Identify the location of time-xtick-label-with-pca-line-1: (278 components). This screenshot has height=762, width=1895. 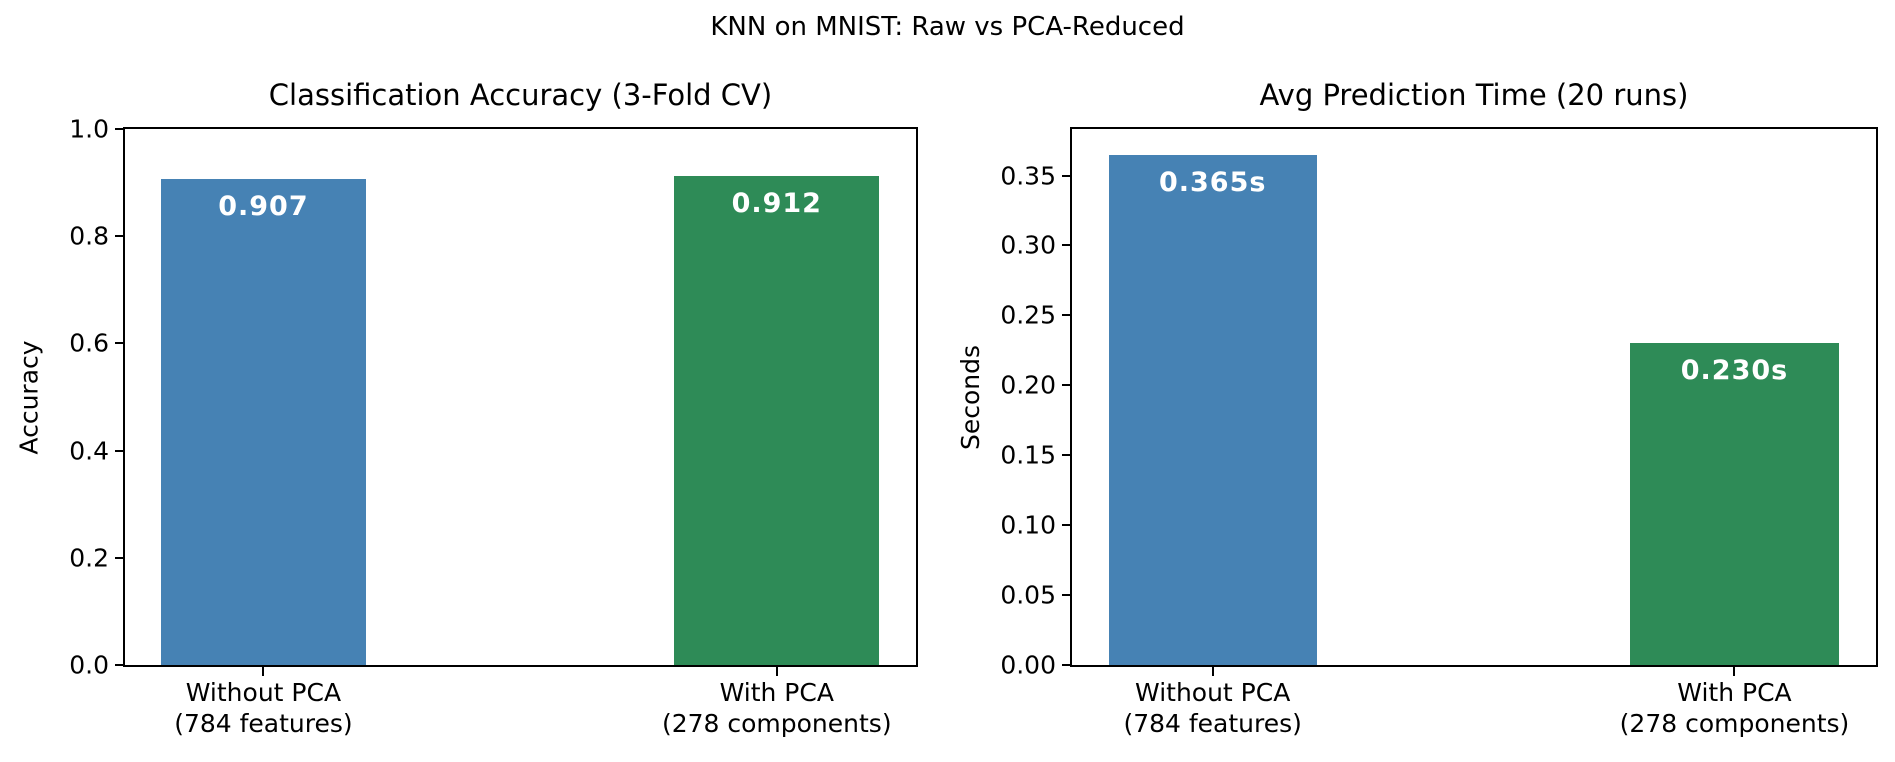
(1734, 723).